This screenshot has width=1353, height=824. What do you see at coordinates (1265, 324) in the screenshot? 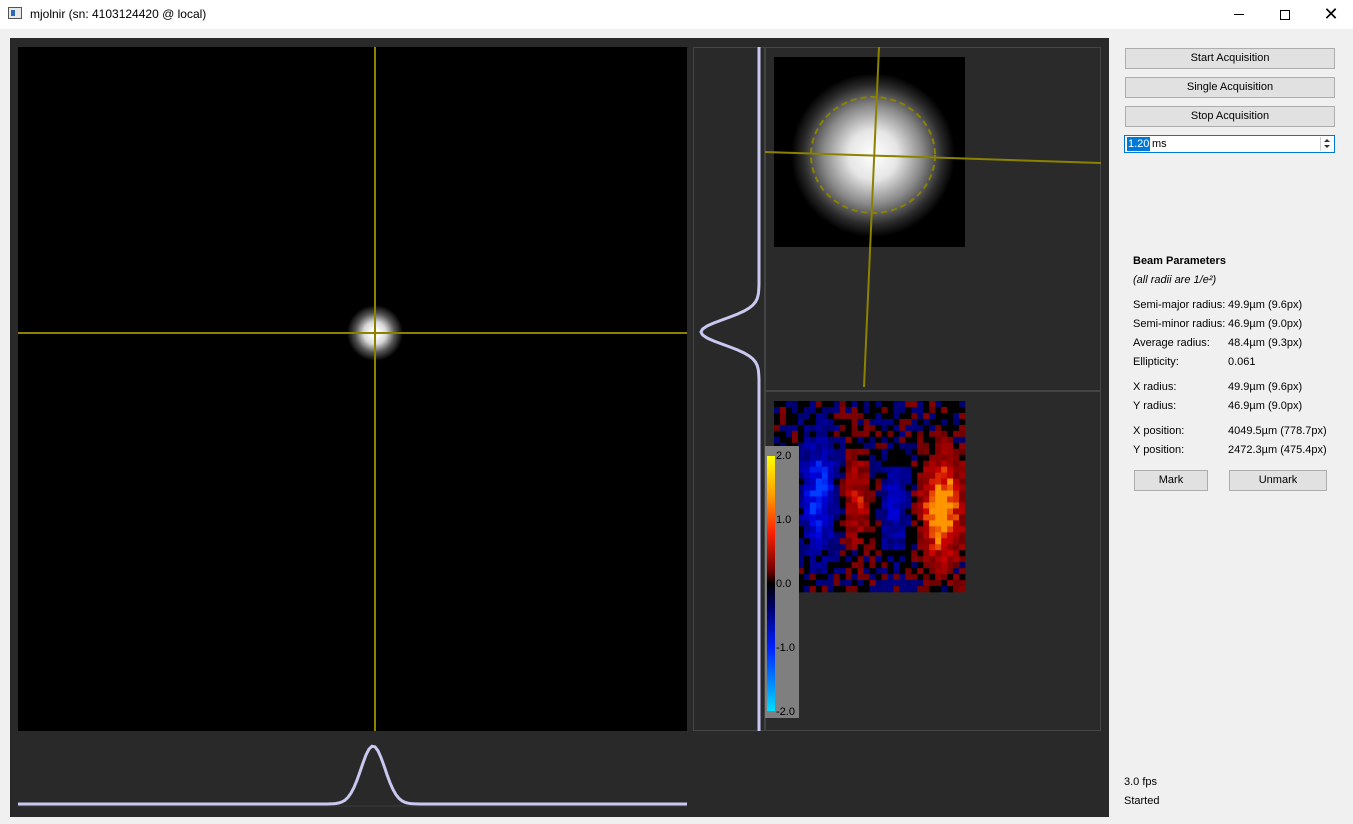
I see `param-value: 46.9µm (9.0px)` at bounding box center [1265, 324].